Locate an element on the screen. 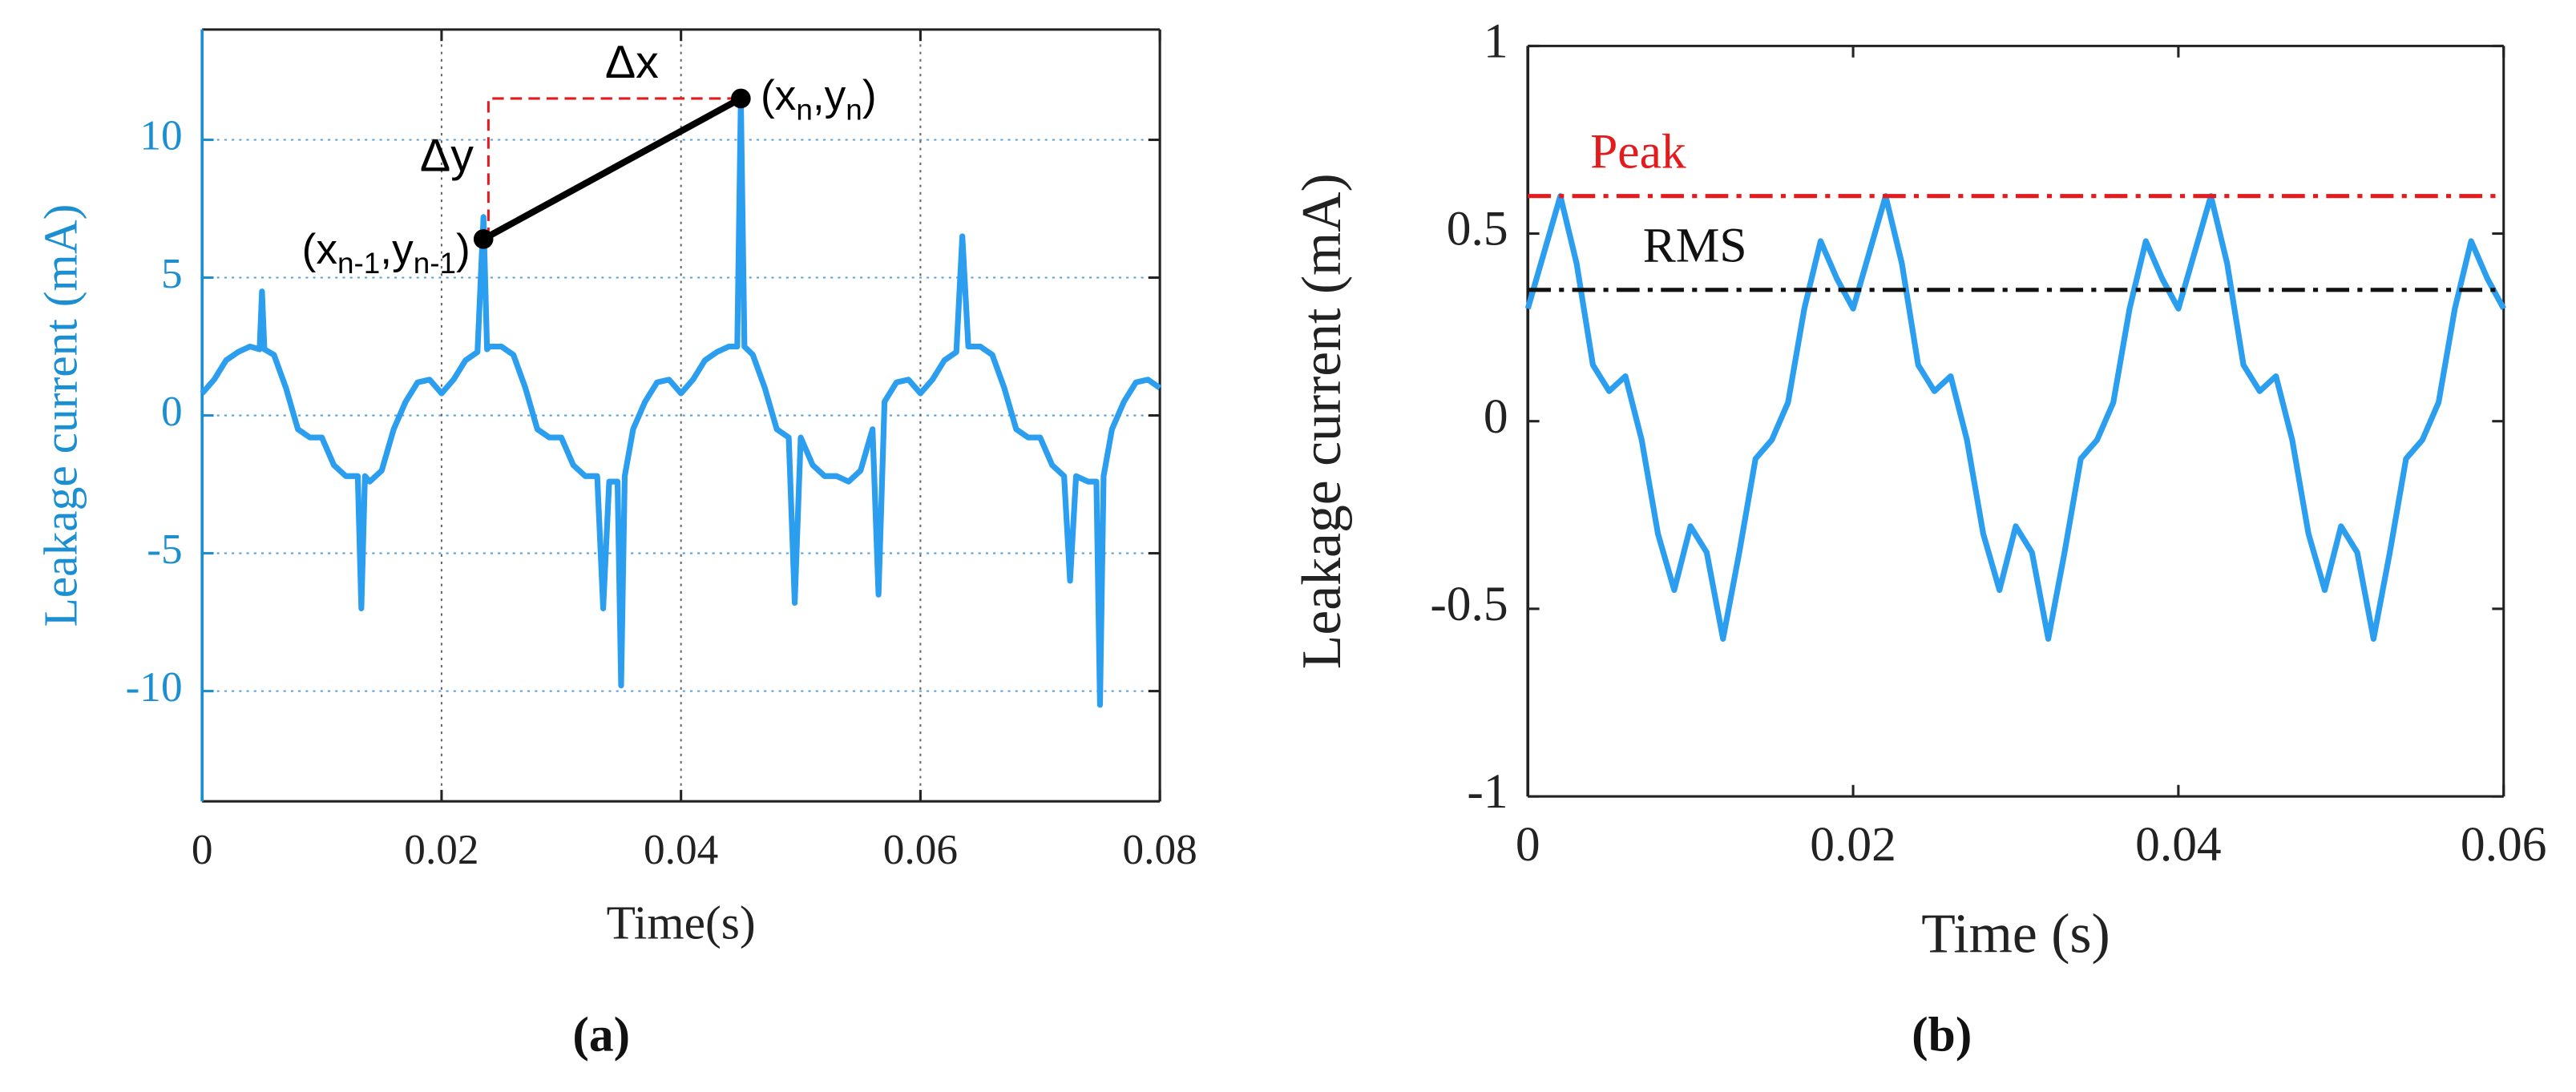 This screenshot has width=2576, height=1092. delta-x-label: Δx is located at coordinates (632, 63).